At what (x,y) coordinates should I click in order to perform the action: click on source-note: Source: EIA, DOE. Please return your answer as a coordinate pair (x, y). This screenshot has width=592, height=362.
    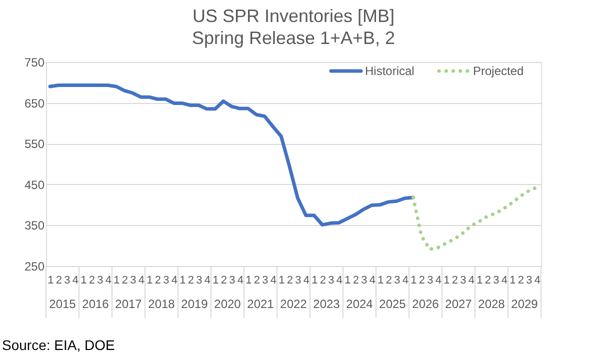
    Looking at the image, I should click on (58, 345).